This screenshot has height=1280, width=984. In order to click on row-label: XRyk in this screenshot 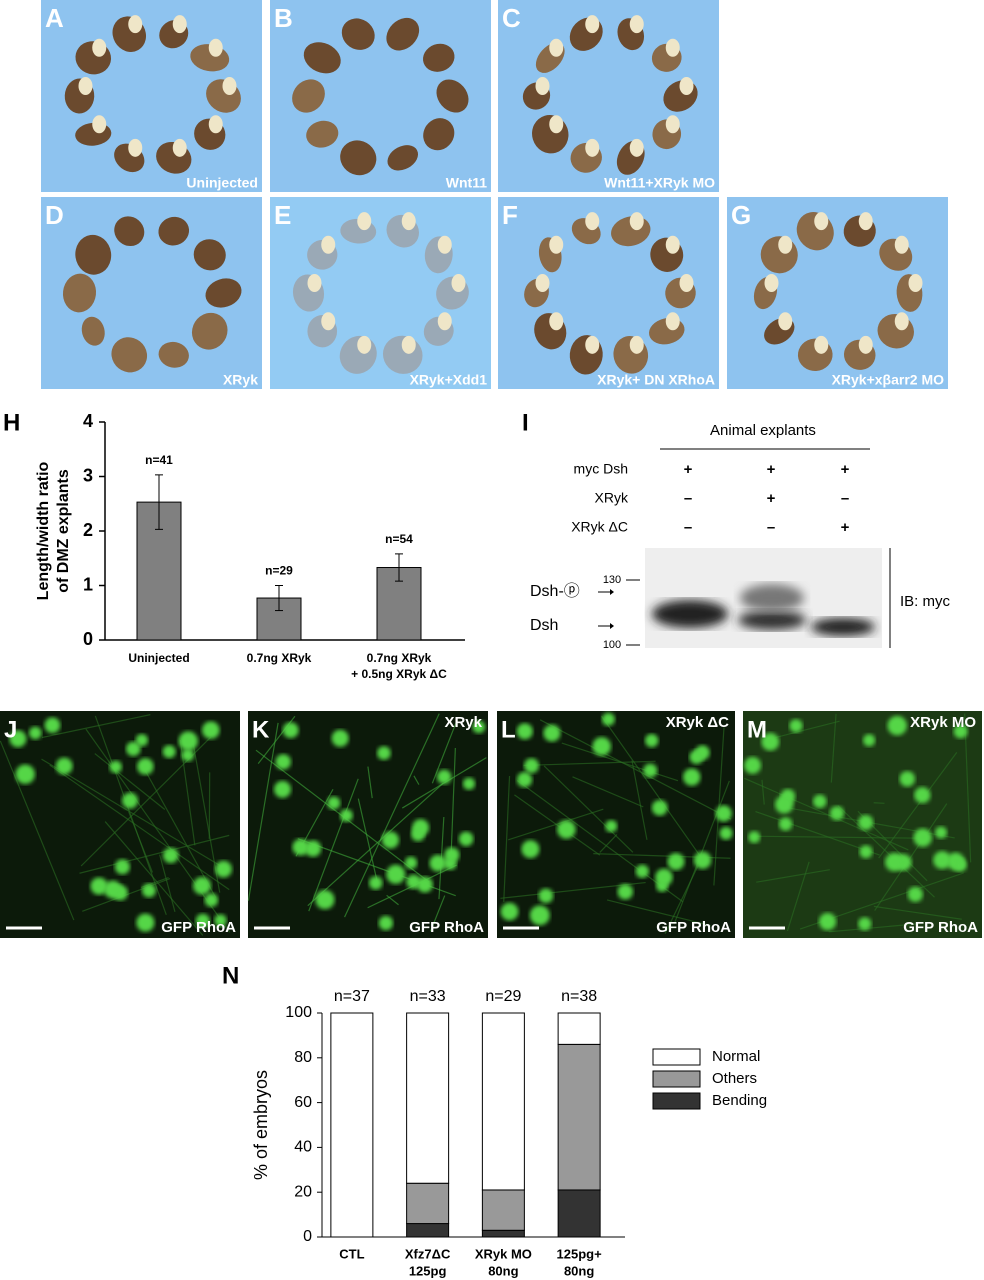, I will do `click(612, 498)`.